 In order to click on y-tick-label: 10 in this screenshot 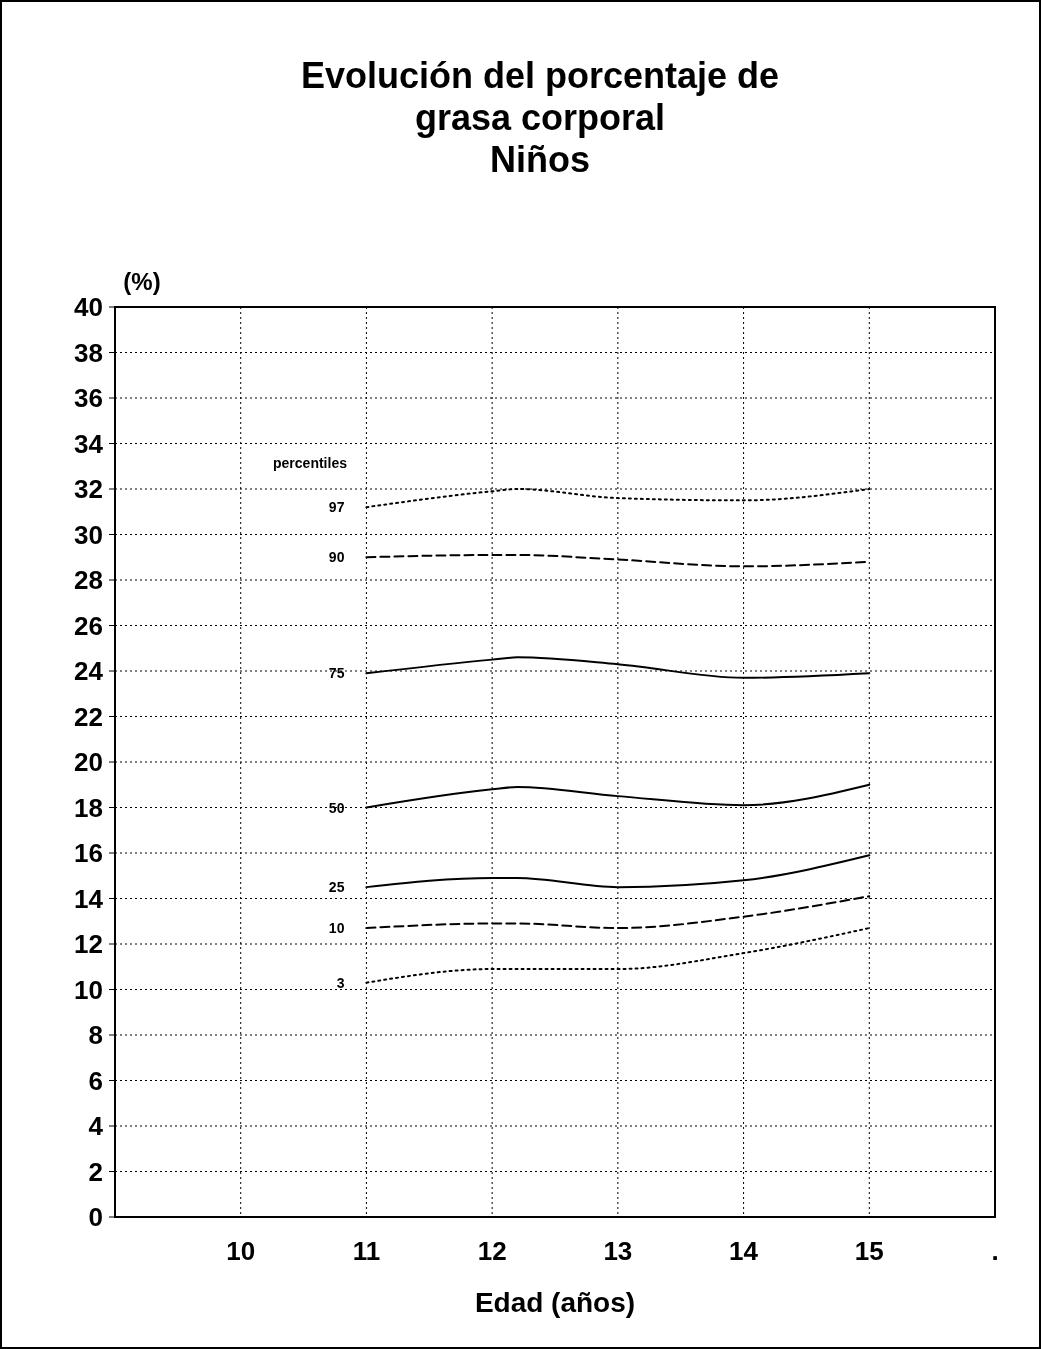, I will do `click(88, 989)`.